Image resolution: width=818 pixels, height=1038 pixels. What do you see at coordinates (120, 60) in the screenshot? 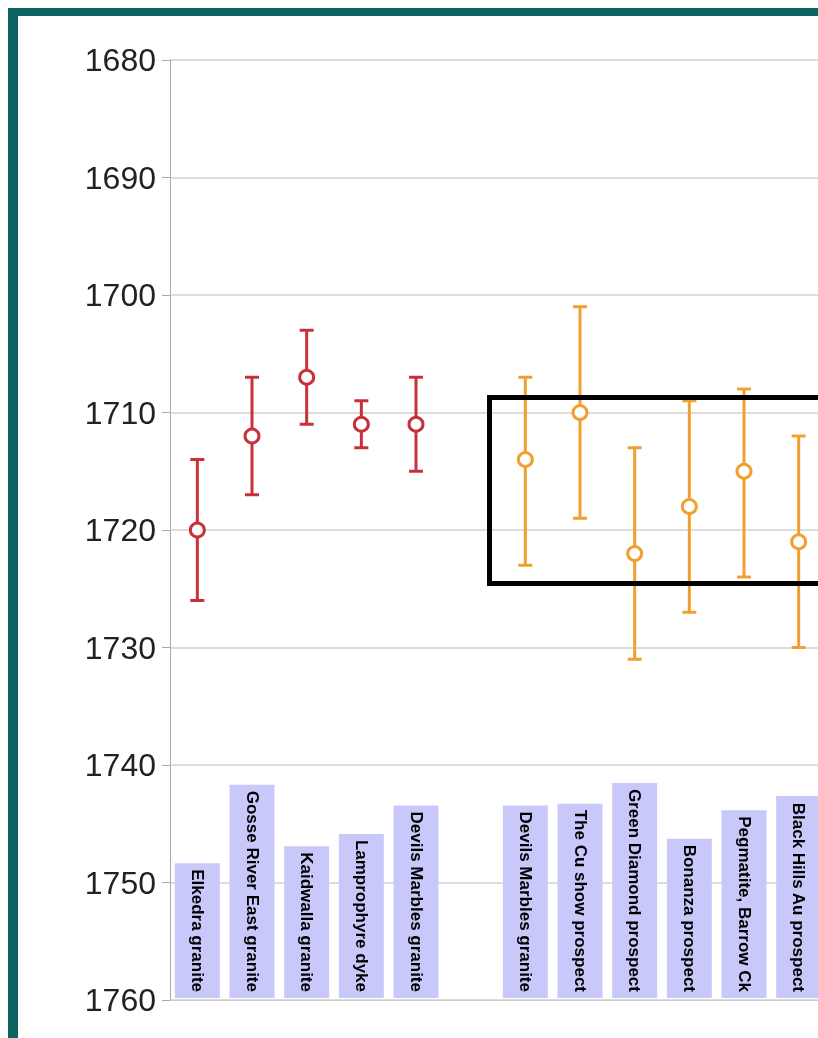
I see `y-tick-label: 1680` at bounding box center [120, 60].